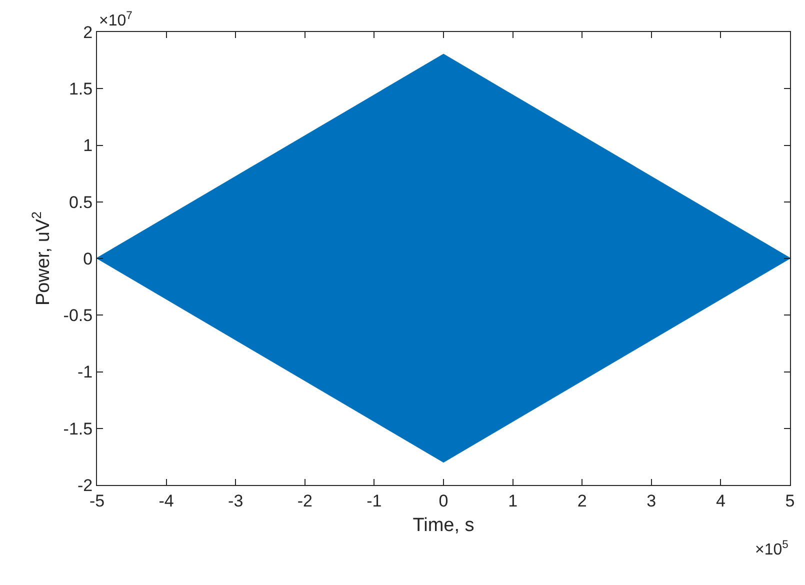 Image resolution: width=805 pixels, height=585 pixels. I want to click on x-tick-label: -3, so click(236, 500).